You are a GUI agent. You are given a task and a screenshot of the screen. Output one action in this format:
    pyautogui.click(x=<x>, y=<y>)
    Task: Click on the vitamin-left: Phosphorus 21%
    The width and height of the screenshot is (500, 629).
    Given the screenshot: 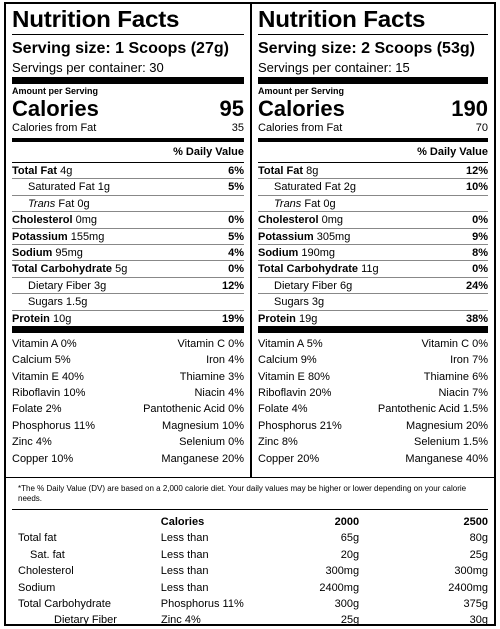 What is the action you would take?
    pyautogui.click(x=300, y=425)
    